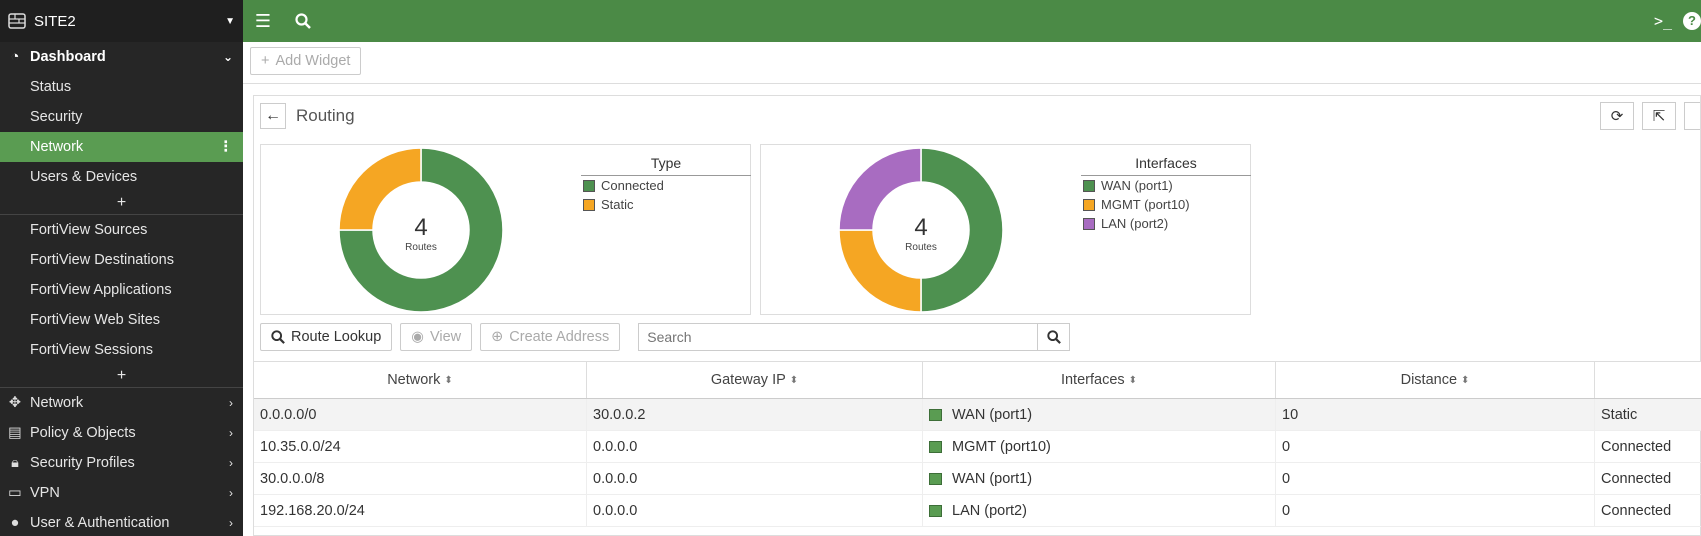 Image resolution: width=1701 pixels, height=536 pixels. I want to click on legend-item-connected: Connected, so click(666, 185).